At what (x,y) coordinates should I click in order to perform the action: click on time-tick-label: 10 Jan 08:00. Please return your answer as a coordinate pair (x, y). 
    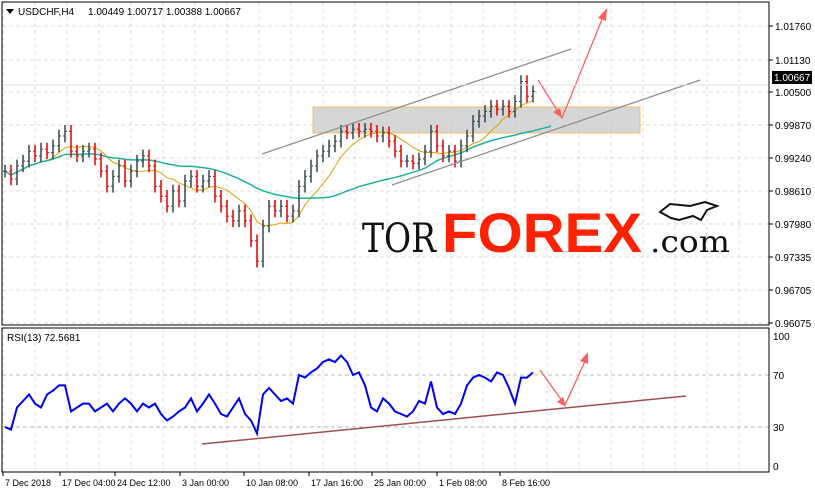
    Looking at the image, I should click on (272, 483).